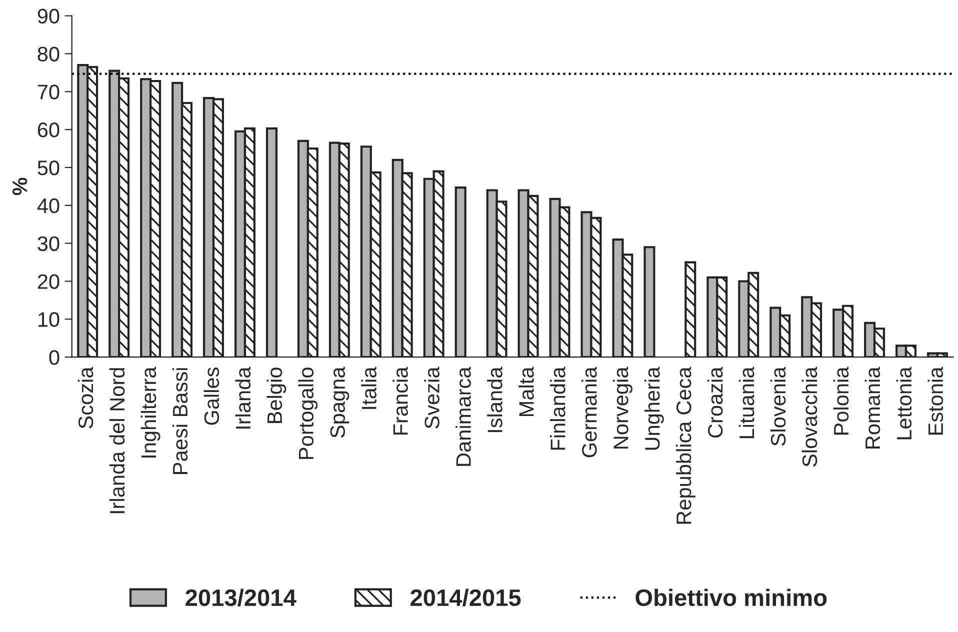 The height and width of the screenshot is (632, 958). What do you see at coordinates (904, 403) in the screenshot?
I see `x-tick-label: Lettonia` at bounding box center [904, 403].